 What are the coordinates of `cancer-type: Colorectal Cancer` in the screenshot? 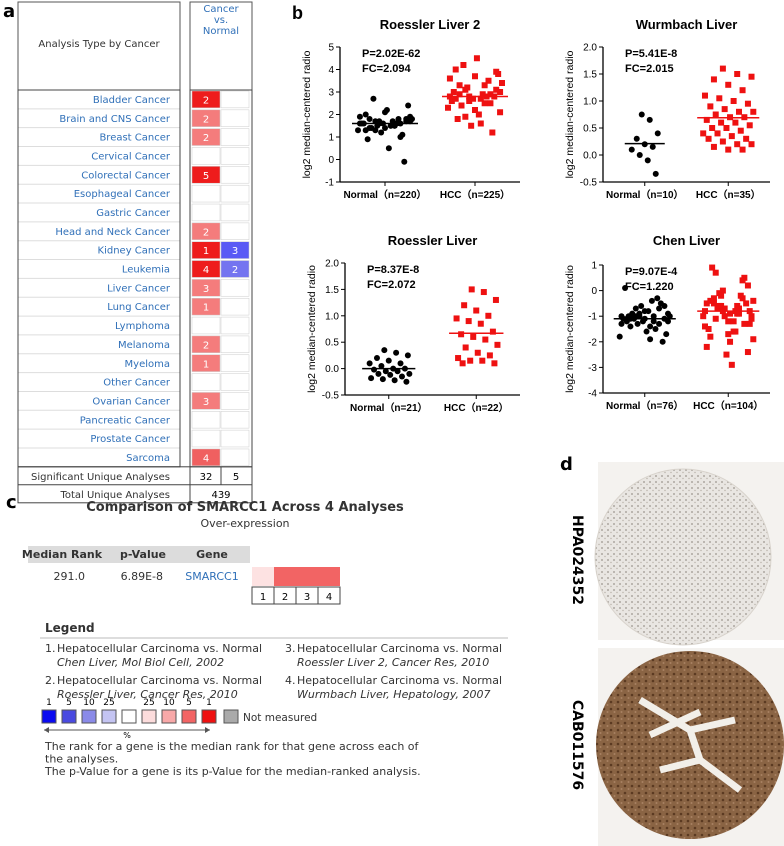 It's located at (126, 175).